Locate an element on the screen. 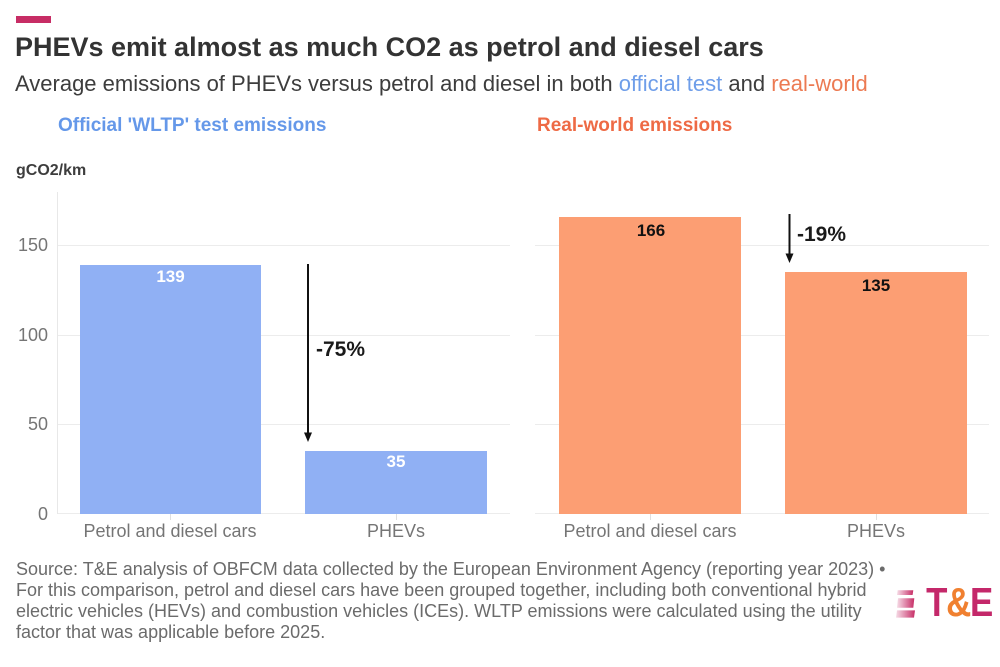 The image size is (1000, 667). svg-text: T&E is located at coordinates (959, 603).